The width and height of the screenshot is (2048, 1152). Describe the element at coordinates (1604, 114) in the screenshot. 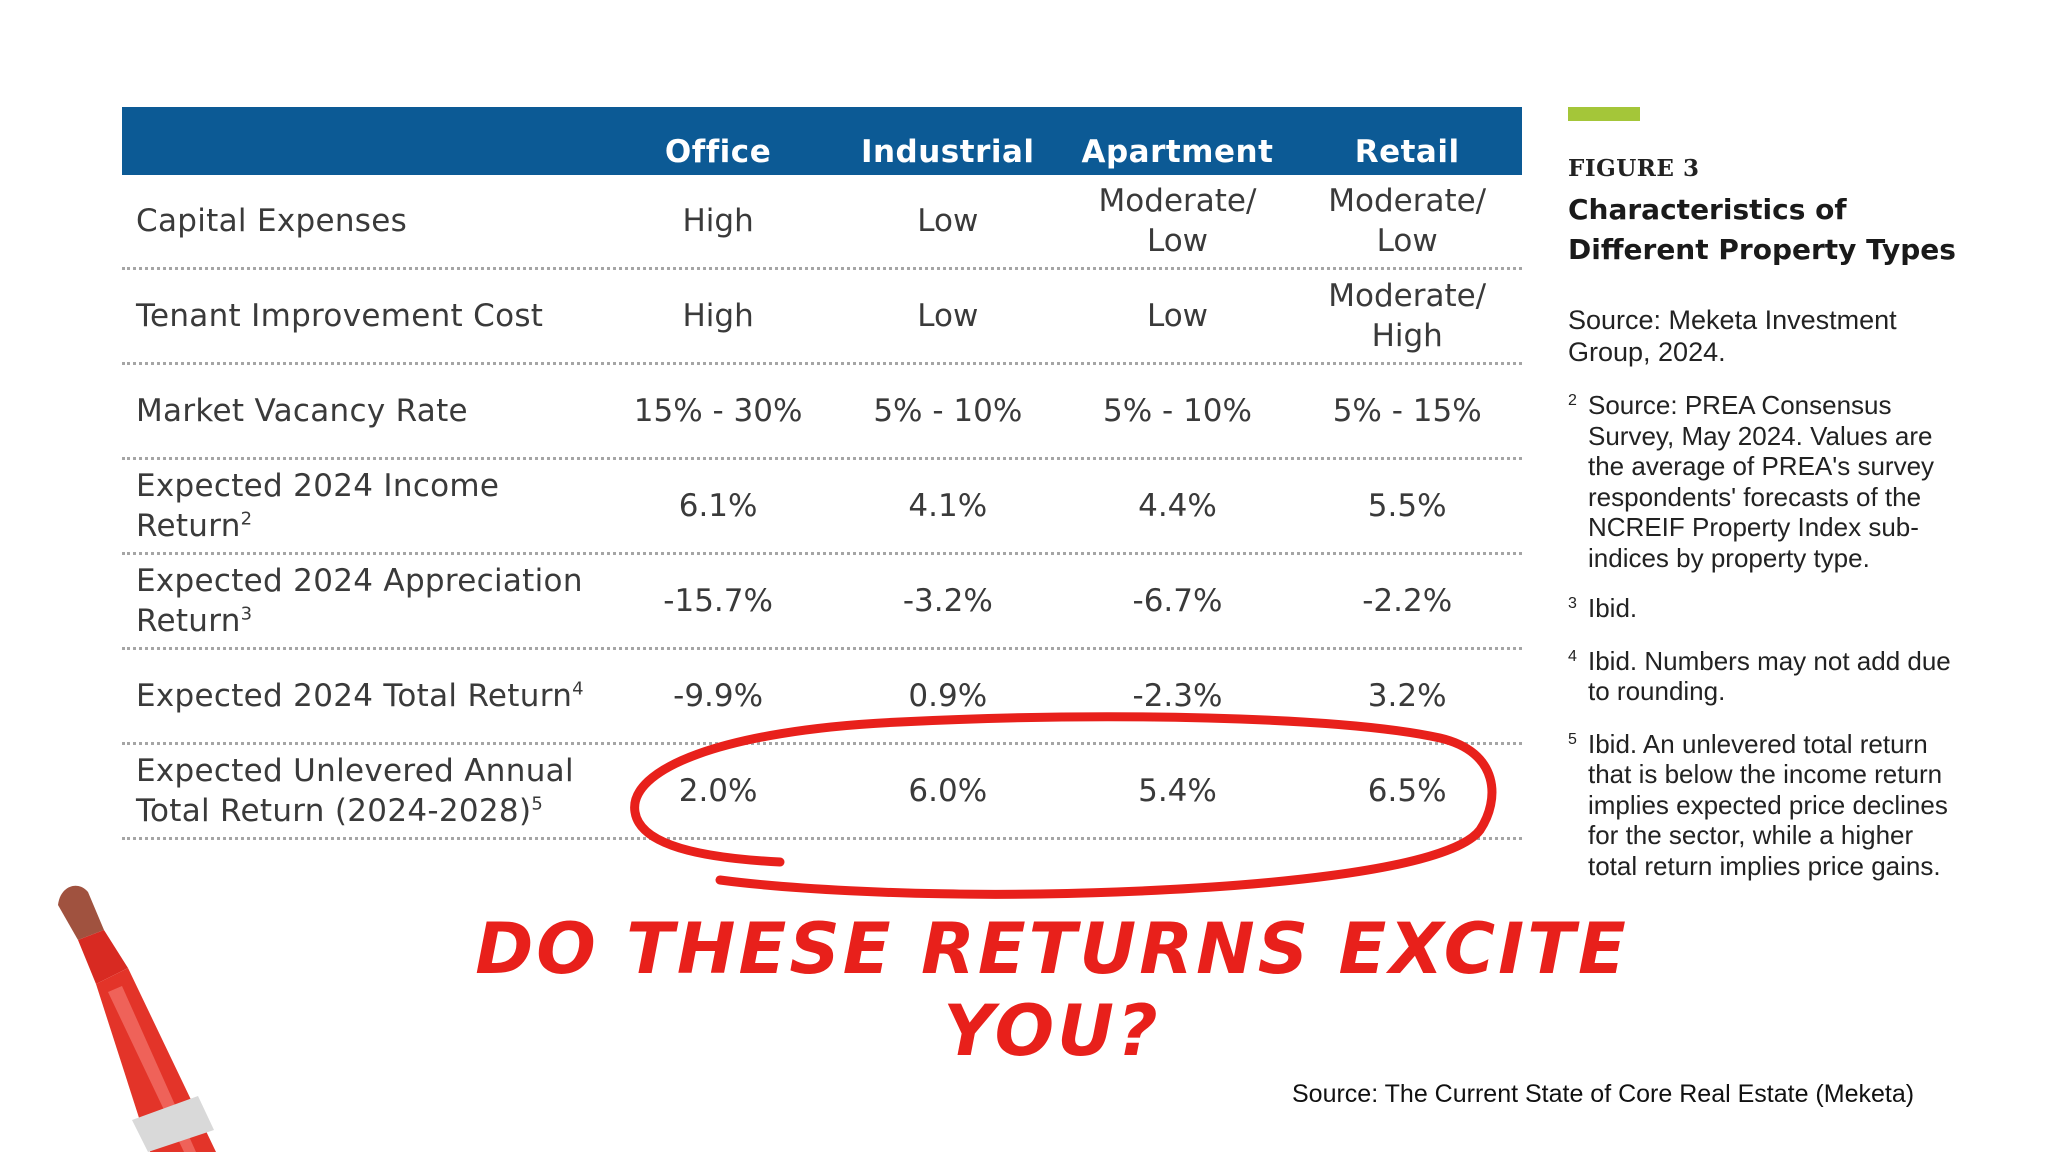

I see `accent-bar` at that location.